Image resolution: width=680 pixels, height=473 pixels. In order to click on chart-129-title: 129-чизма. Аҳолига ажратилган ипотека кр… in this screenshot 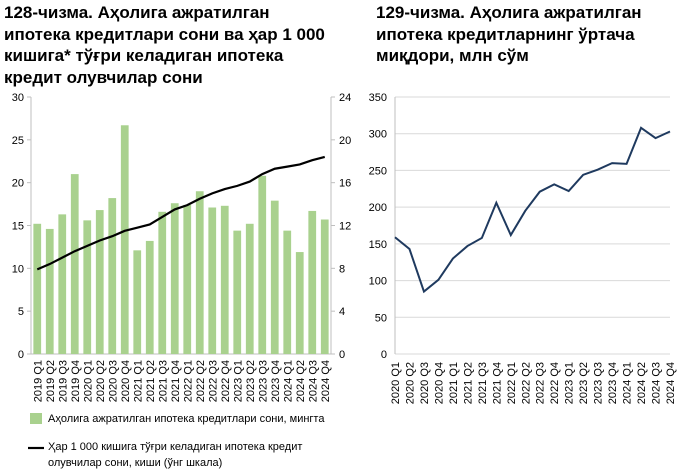, I will do `click(509, 34)`.